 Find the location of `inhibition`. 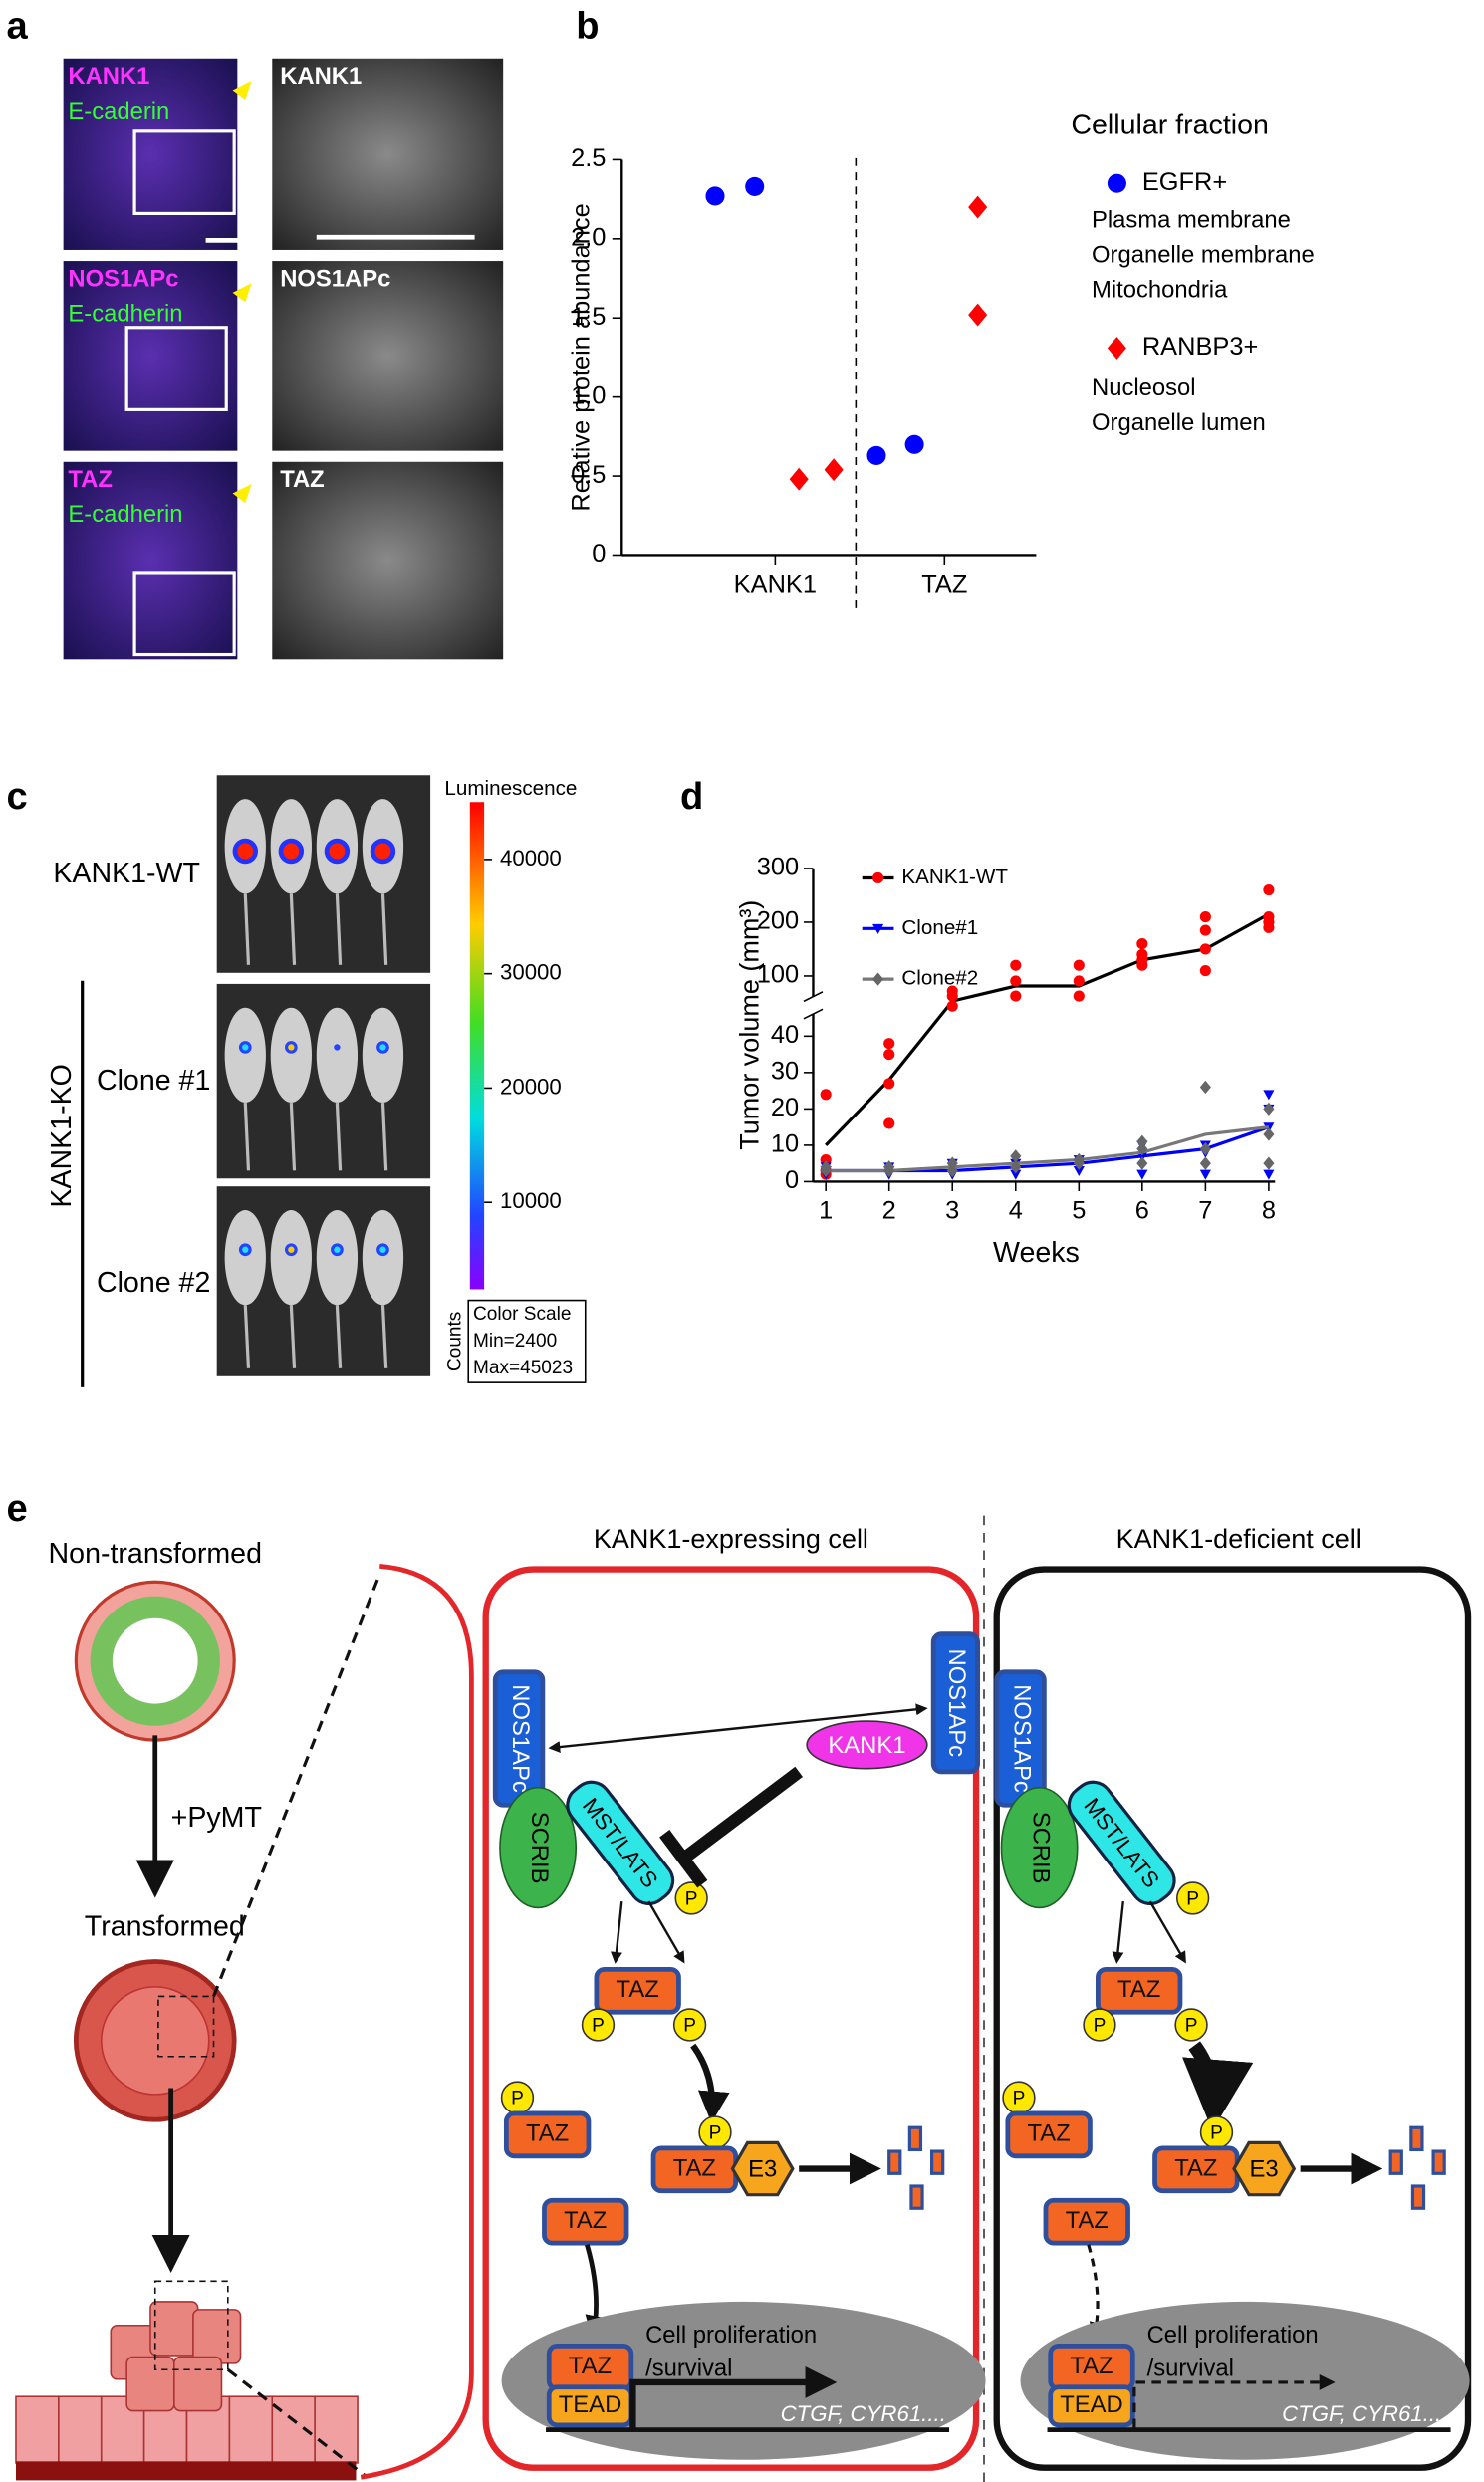

inhibition is located at coordinates (741, 1815).